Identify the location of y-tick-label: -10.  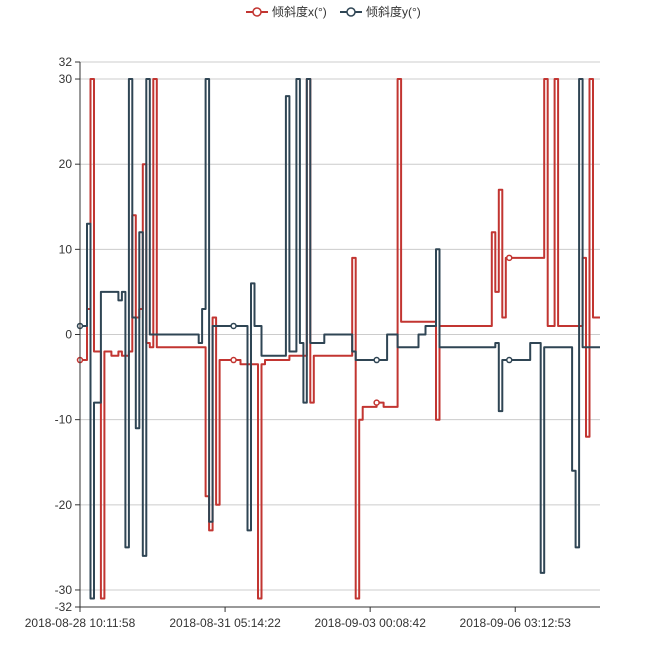
(64, 420).